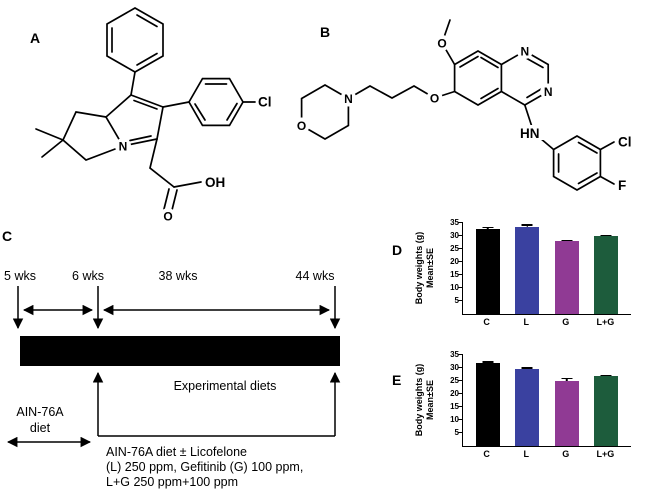 Image resolution: width=650 pixels, height=498 pixels. Describe the element at coordinates (215, 182) in the screenshot. I see `hydroxyl-label: OH` at that location.